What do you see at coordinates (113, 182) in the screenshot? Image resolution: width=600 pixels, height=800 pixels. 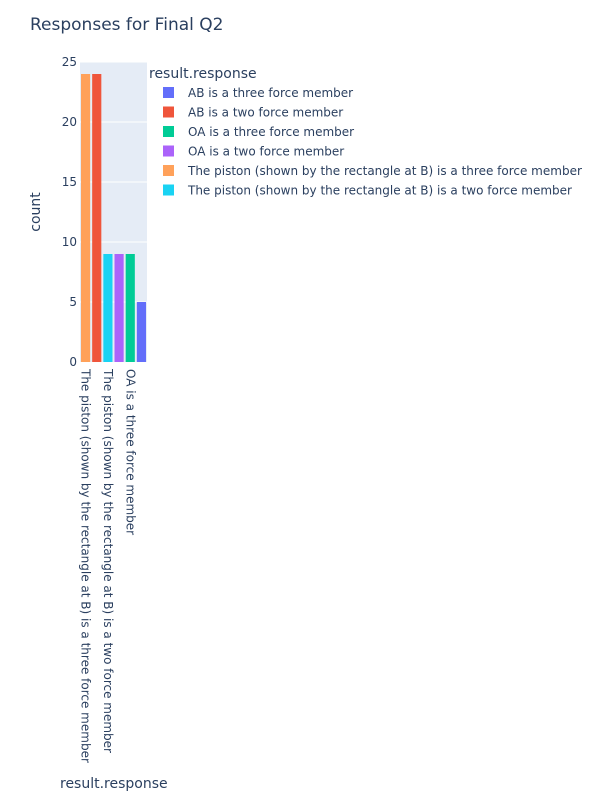 I see `y-gridlines` at bounding box center [113, 182].